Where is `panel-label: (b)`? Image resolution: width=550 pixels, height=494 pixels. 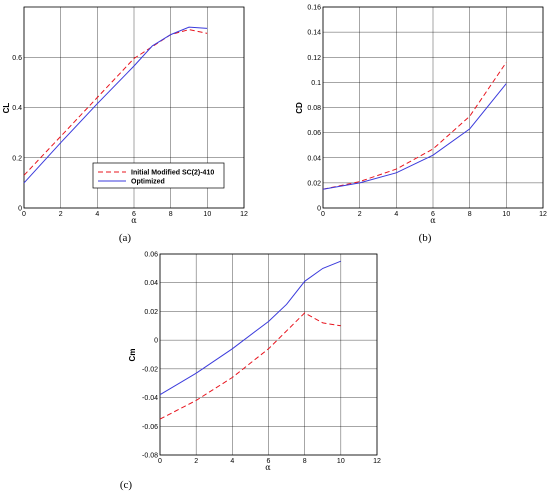 panel-label: (b) is located at coordinates (425, 238).